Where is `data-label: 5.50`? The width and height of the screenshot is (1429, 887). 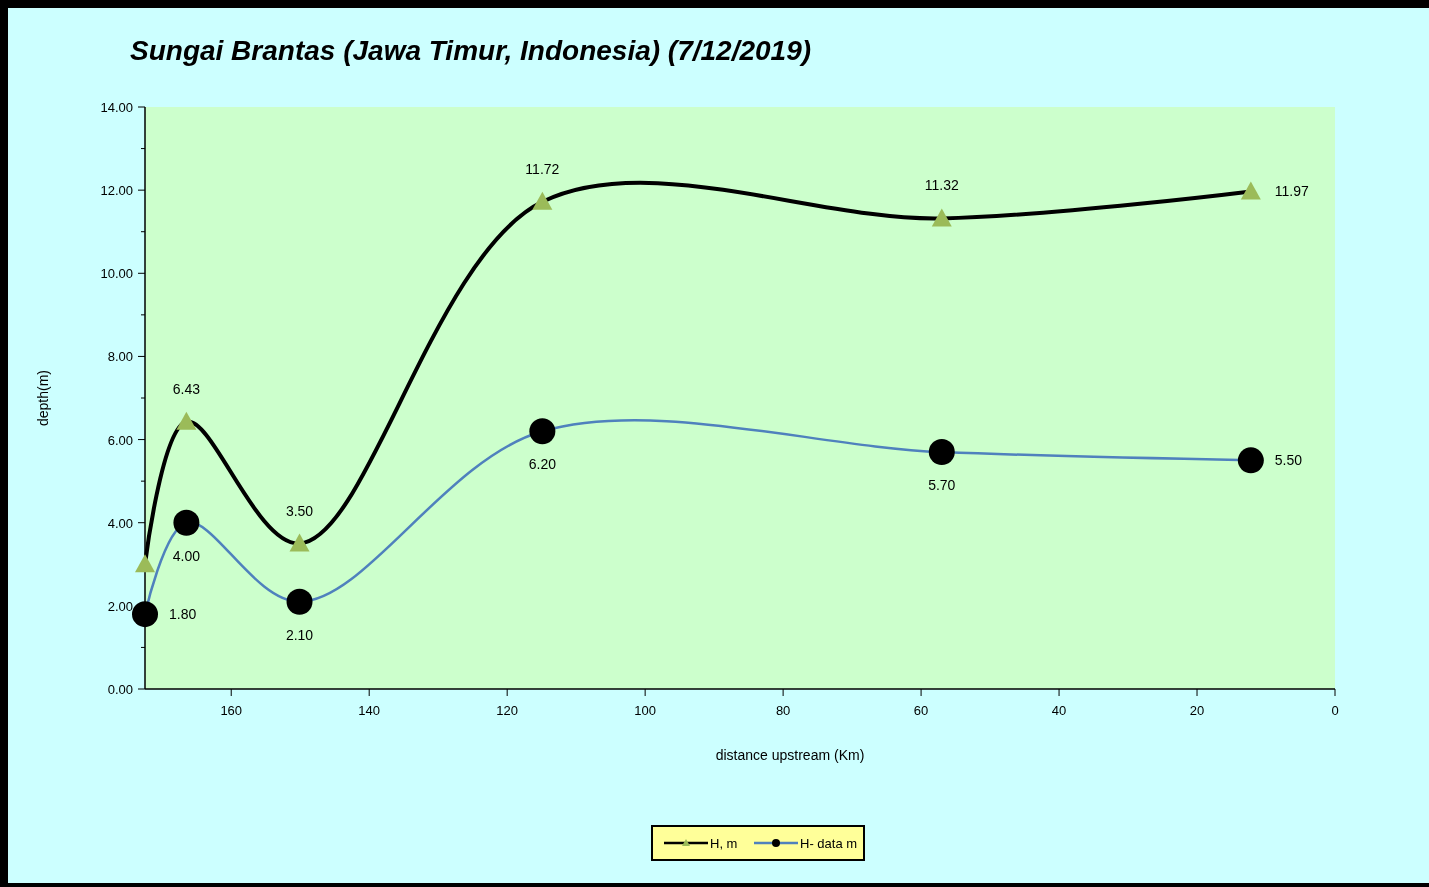
data-label: 5.50 is located at coordinates (1288, 460).